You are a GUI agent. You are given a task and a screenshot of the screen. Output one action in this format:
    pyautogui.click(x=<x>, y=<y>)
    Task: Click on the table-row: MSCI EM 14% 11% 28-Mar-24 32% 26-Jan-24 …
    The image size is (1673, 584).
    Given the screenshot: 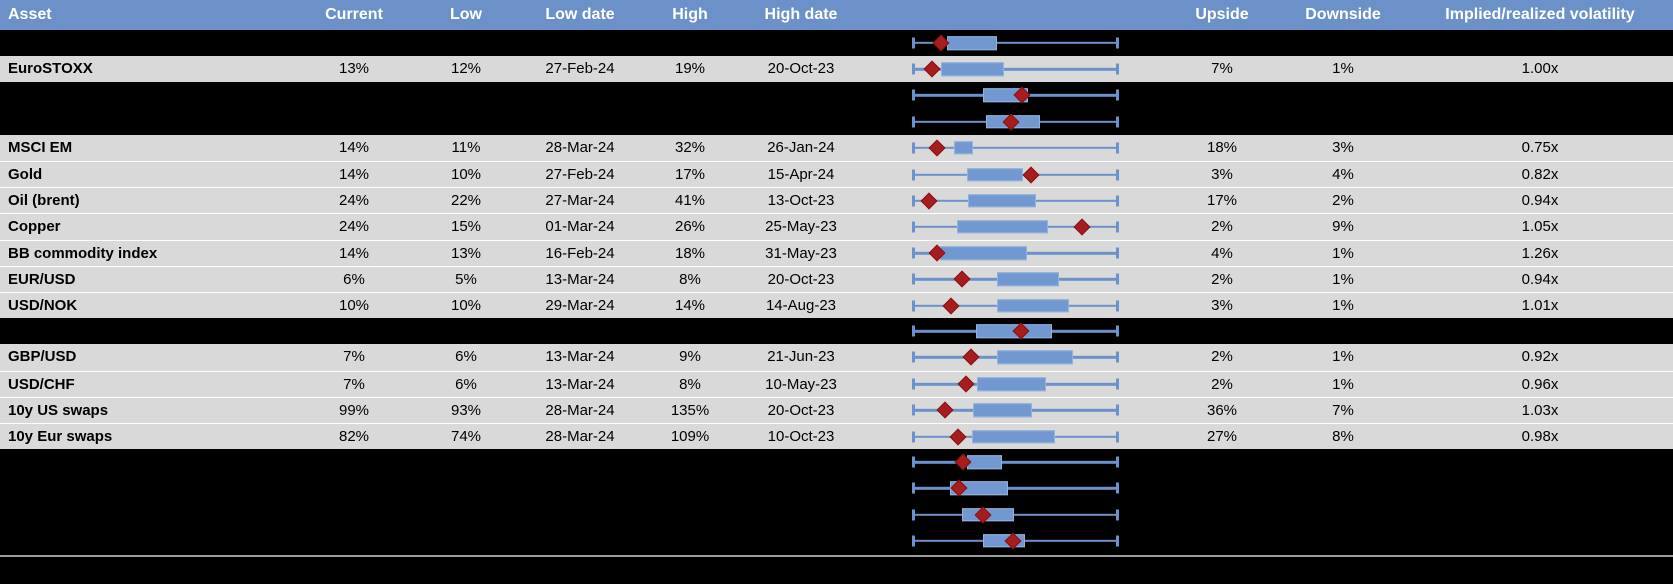 What is the action you would take?
    pyautogui.click(x=836, y=147)
    